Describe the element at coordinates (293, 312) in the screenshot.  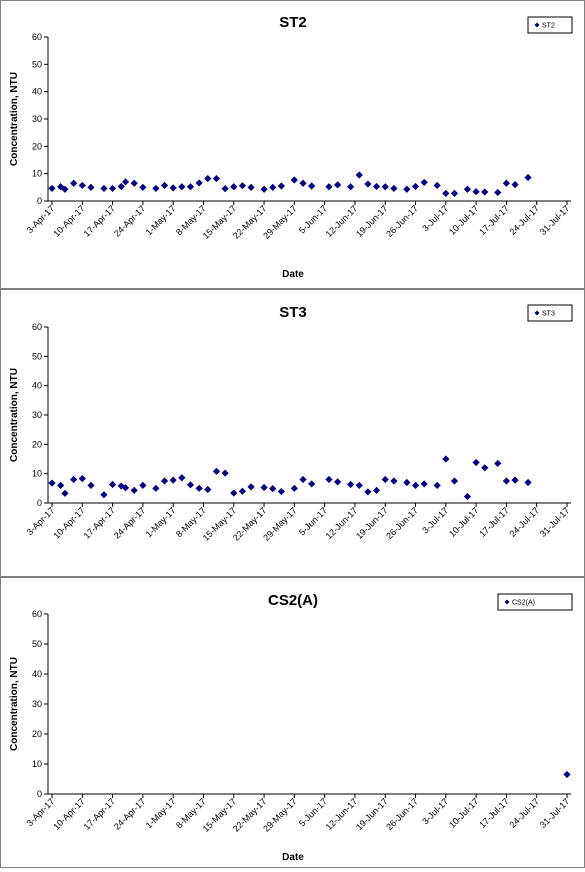
I see `chart-title: ST3` at that location.